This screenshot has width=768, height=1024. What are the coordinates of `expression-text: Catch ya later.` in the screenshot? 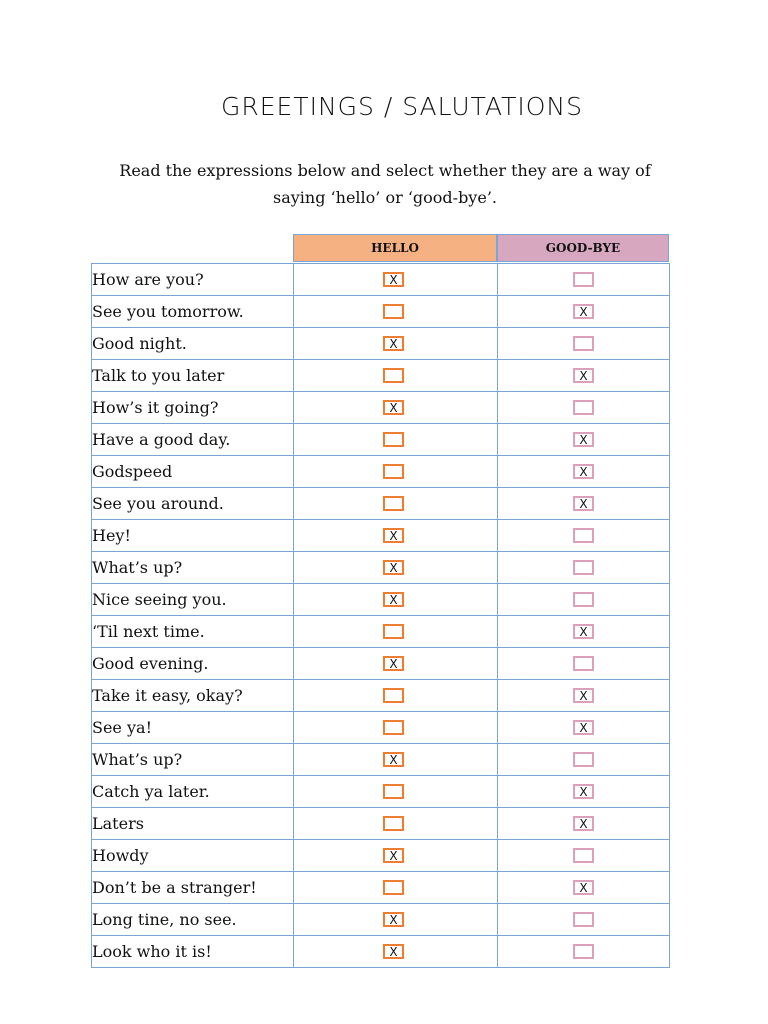 It's located at (192, 791).